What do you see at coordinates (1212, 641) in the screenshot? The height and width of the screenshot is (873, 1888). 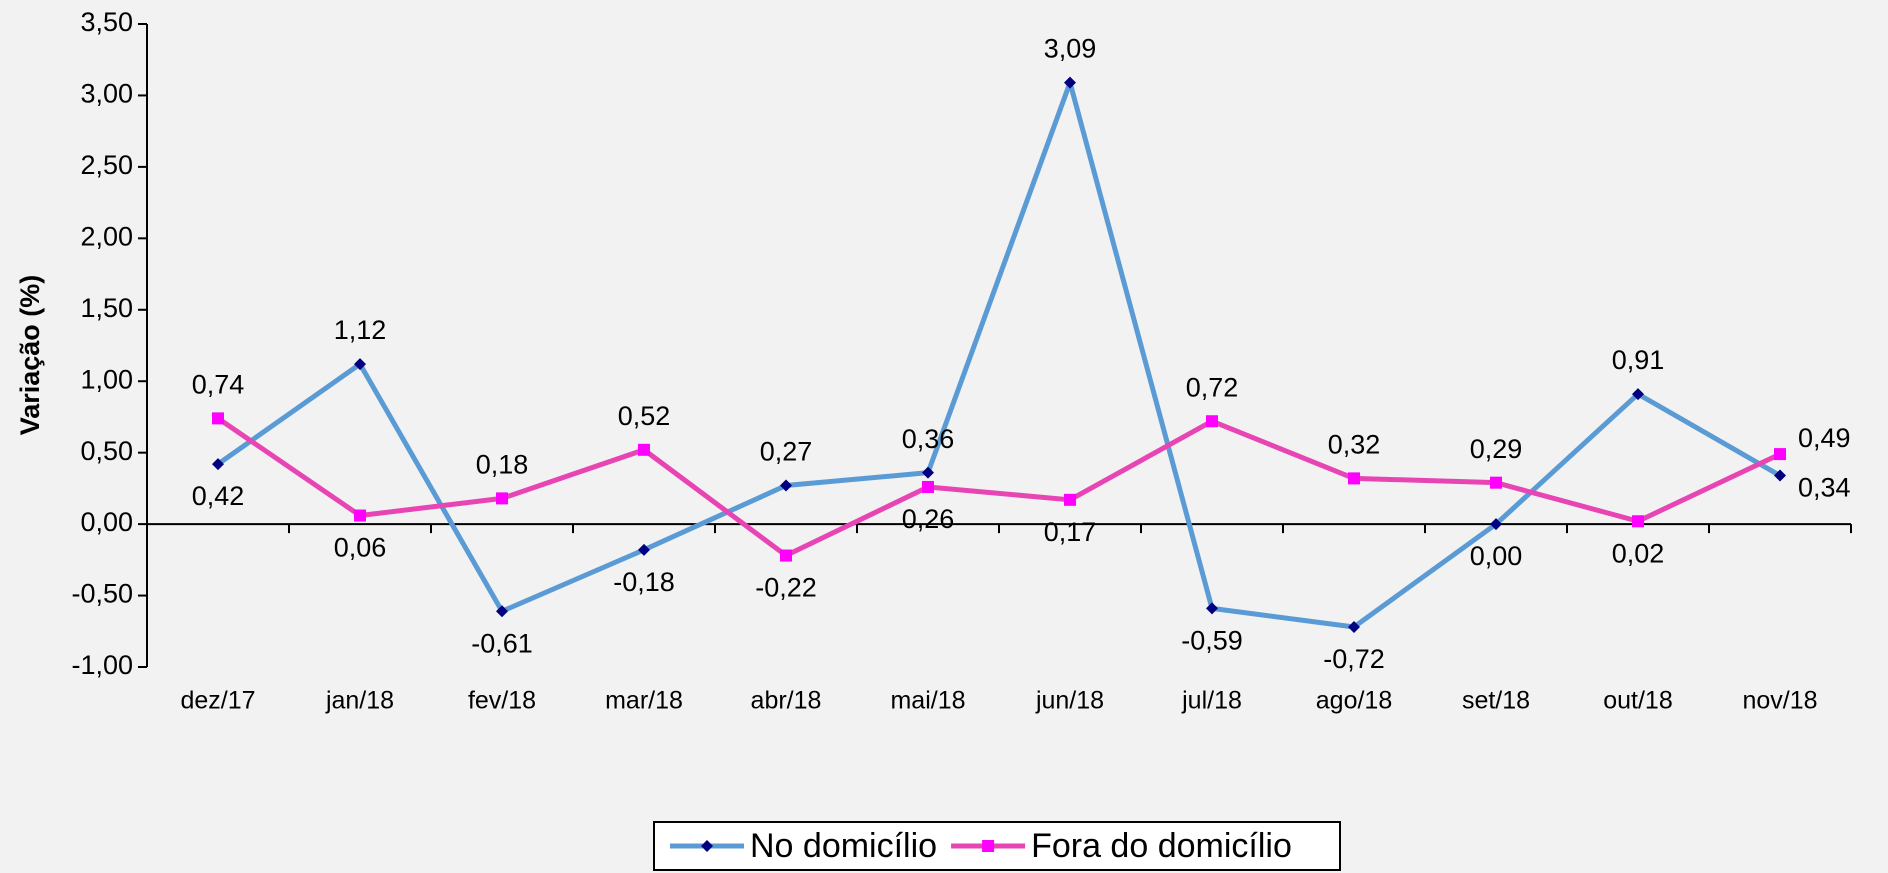 I see `data-label: -0,59` at bounding box center [1212, 641].